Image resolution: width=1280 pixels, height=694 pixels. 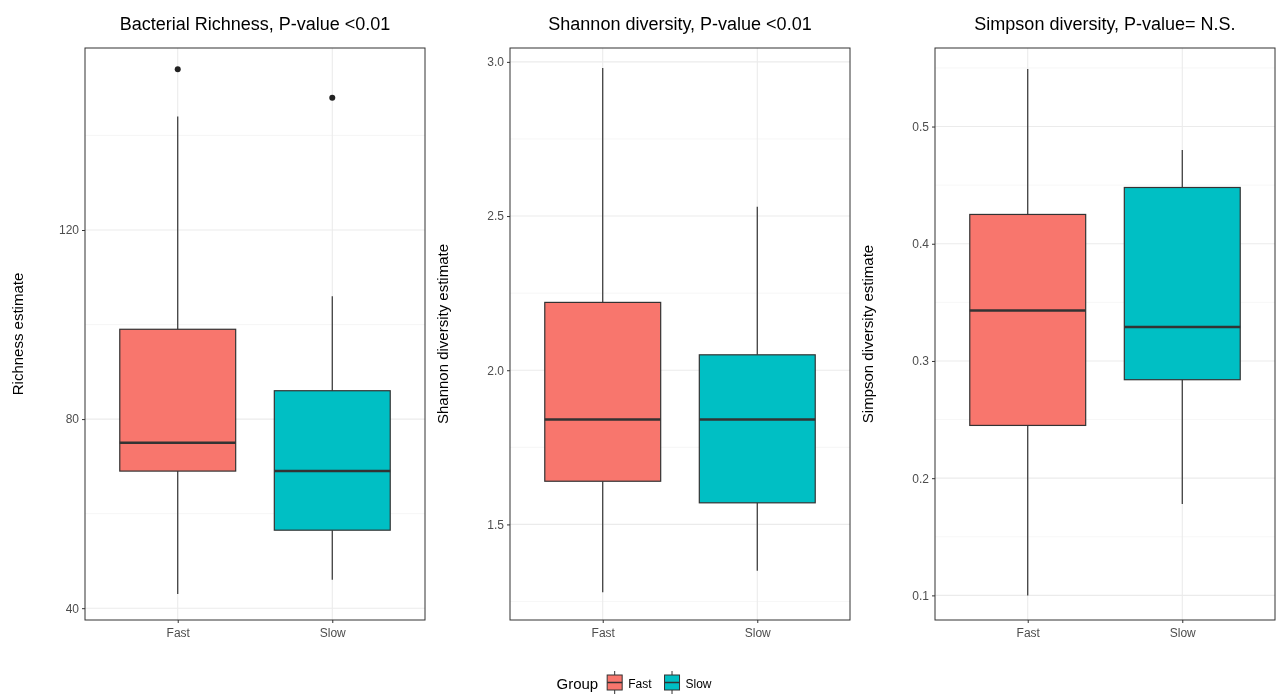 What do you see at coordinates (496, 370) in the screenshot?
I see `y-tick-label: 2.0` at bounding box center [496, 370].